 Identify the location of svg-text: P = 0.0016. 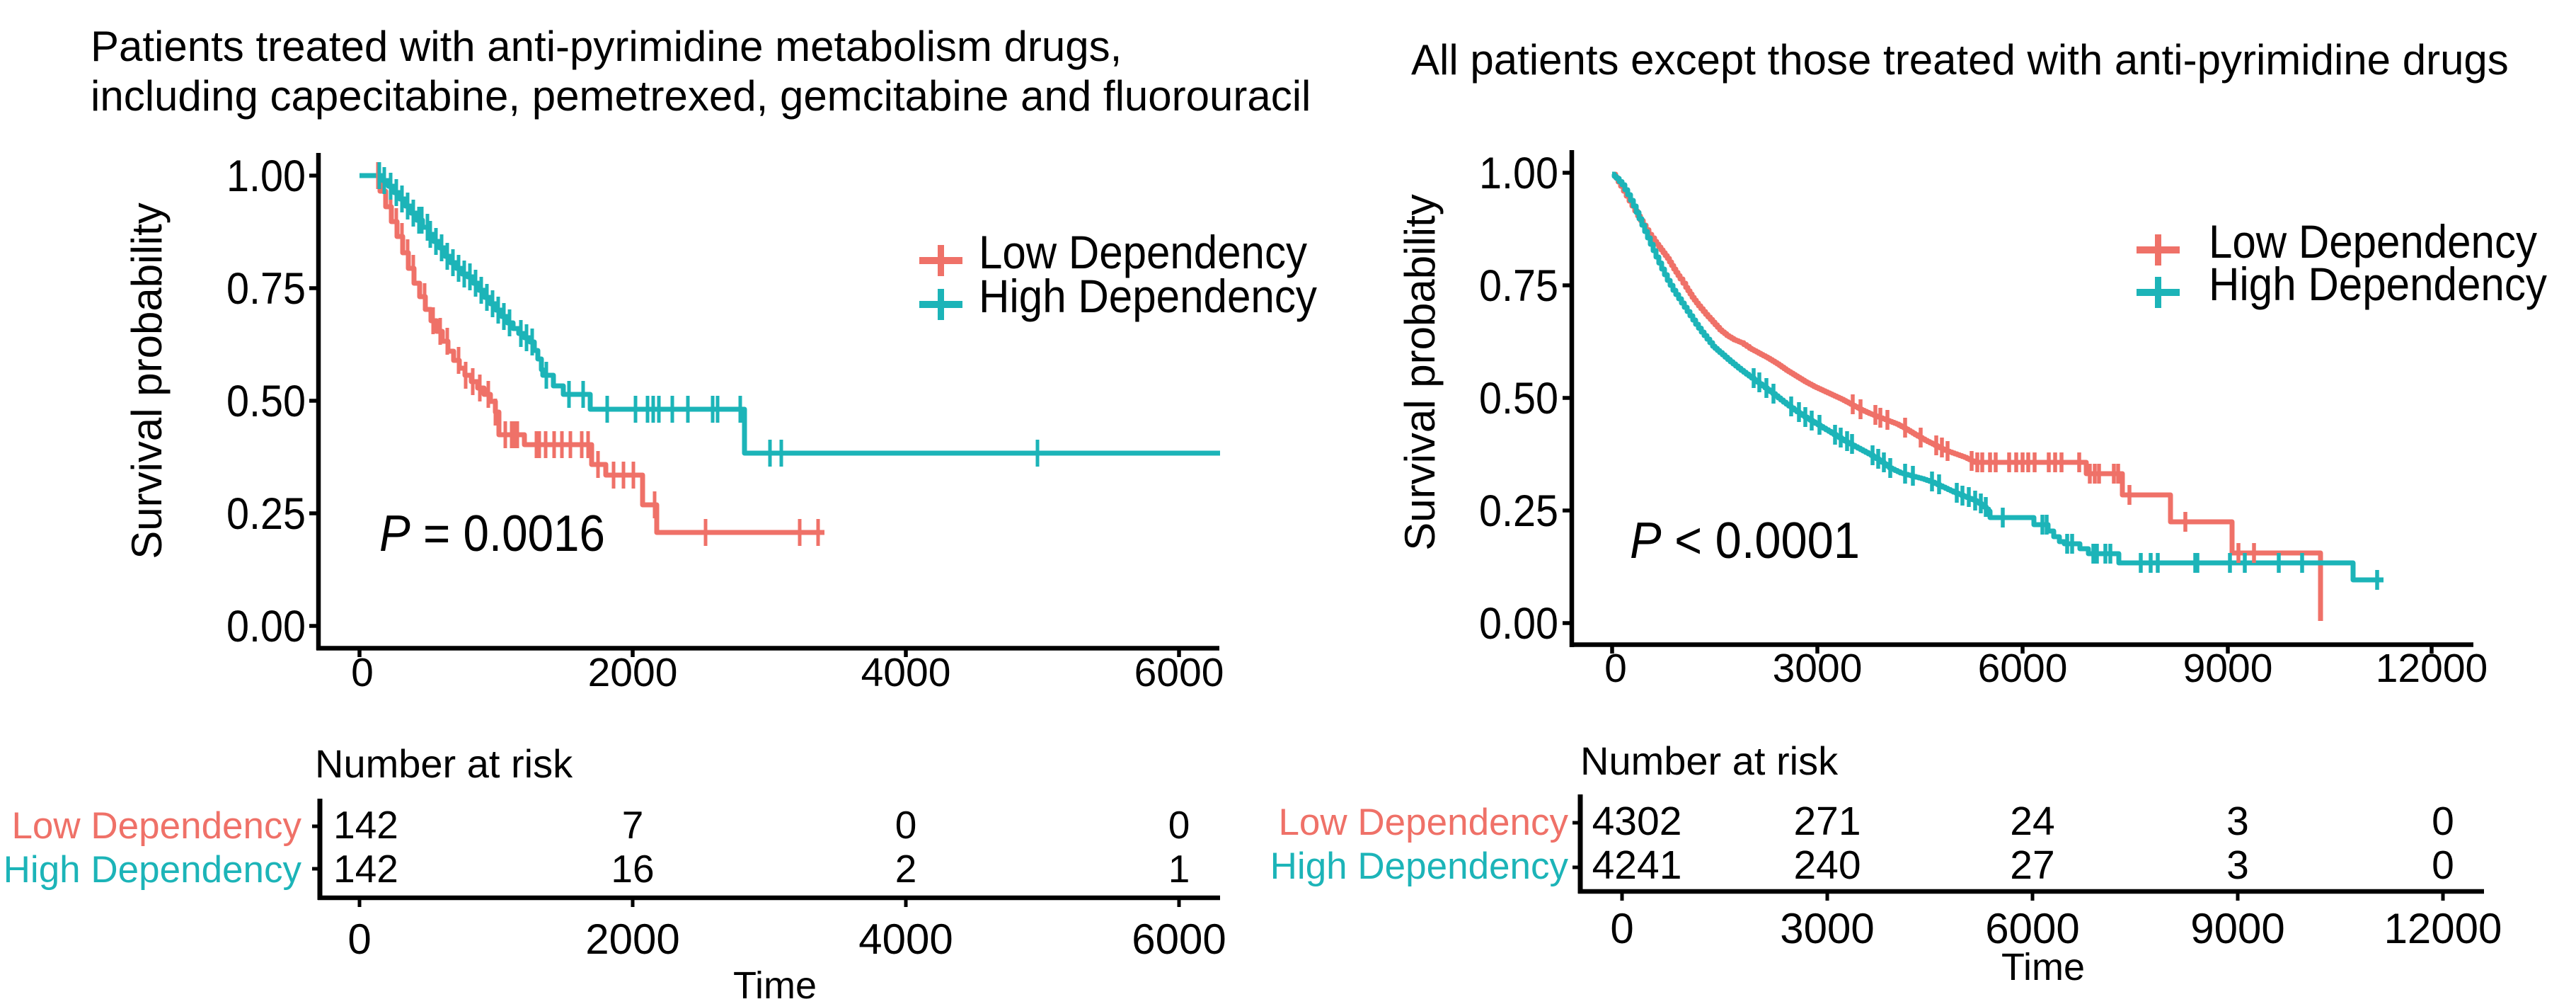
(492, 534).